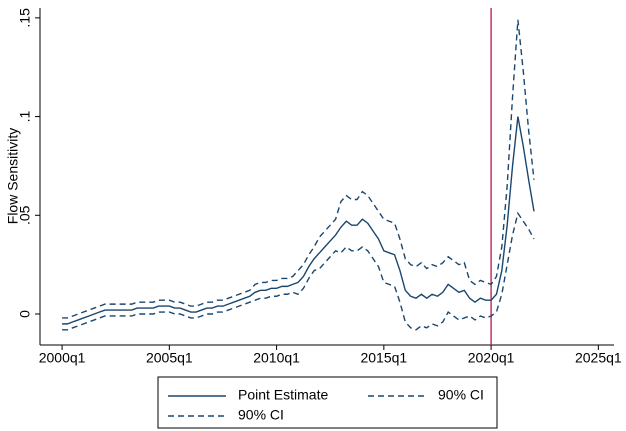 The image size is (626, 431). I want to click on y-tick-label: .05, so click(25, 215).